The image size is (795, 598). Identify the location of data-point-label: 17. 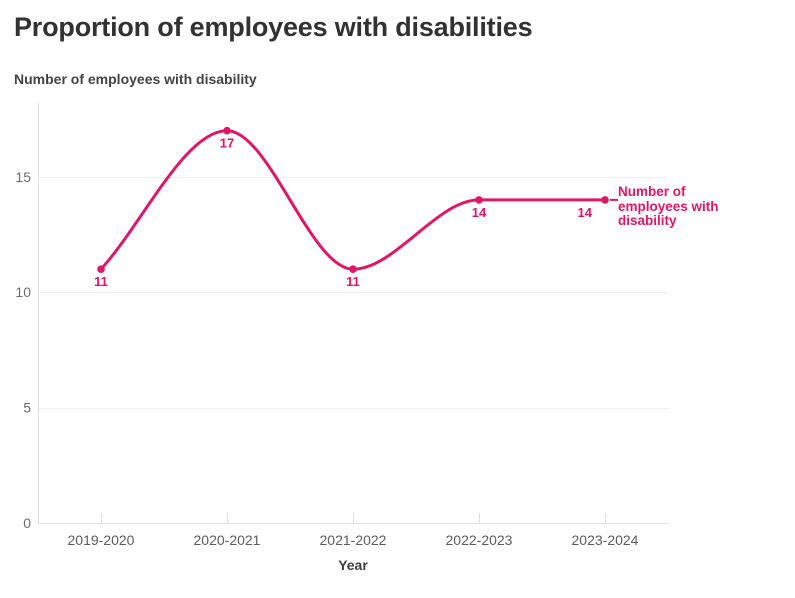
(227, 143).